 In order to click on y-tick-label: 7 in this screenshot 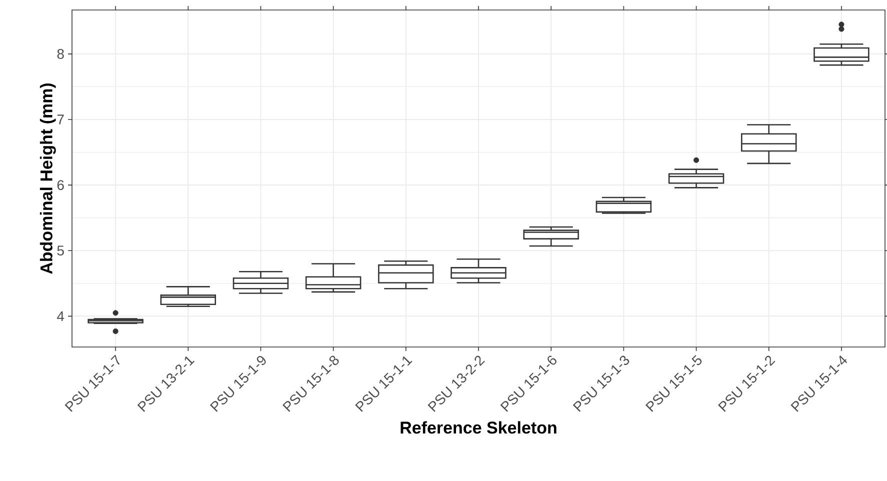, I will do `click(60, 119)`.